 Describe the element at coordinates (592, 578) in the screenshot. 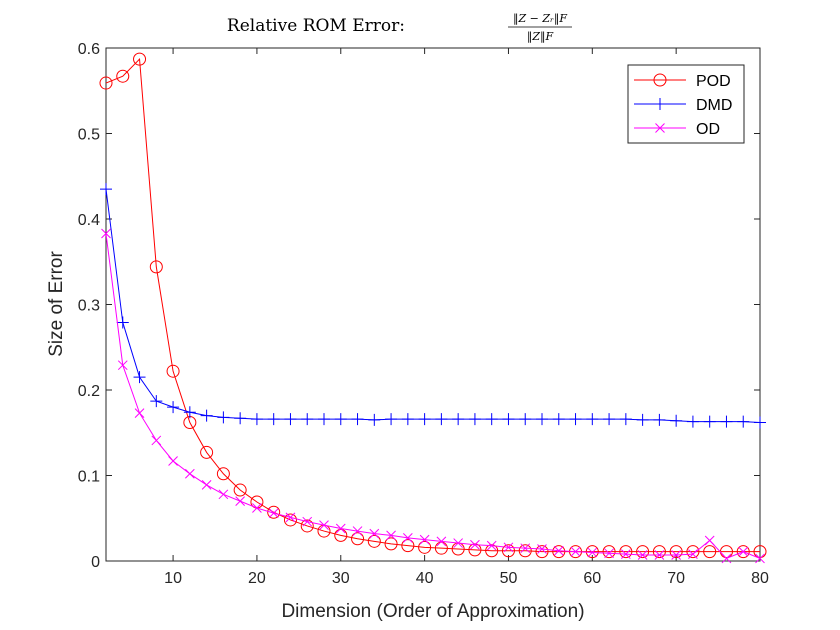

I see `x-tick-label: 60` at that location.